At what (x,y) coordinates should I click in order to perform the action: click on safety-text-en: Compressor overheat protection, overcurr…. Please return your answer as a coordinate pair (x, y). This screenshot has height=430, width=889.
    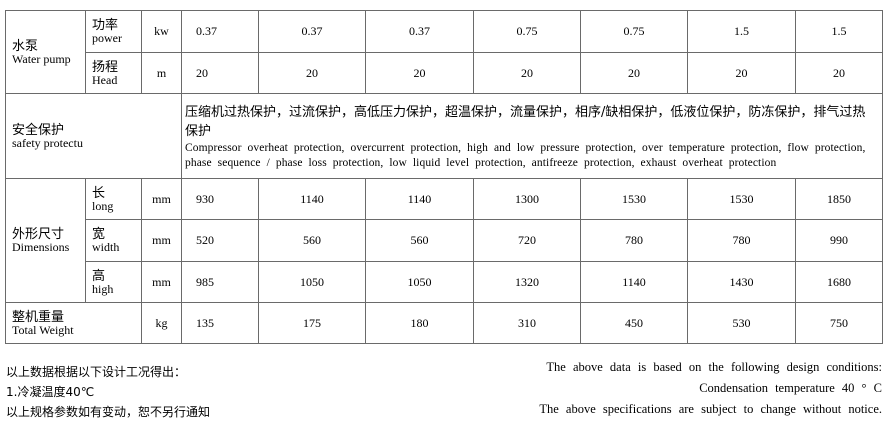
    Looking at the image, I should click on (525, 155).